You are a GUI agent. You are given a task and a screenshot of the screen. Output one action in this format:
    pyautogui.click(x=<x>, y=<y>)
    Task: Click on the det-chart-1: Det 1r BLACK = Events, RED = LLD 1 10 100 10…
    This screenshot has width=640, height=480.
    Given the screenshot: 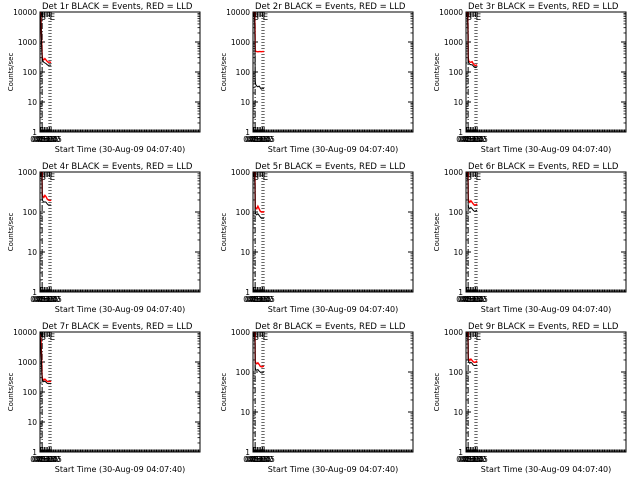 What is the action you would take?
    pyautogui.click(x=104, y=78)
    